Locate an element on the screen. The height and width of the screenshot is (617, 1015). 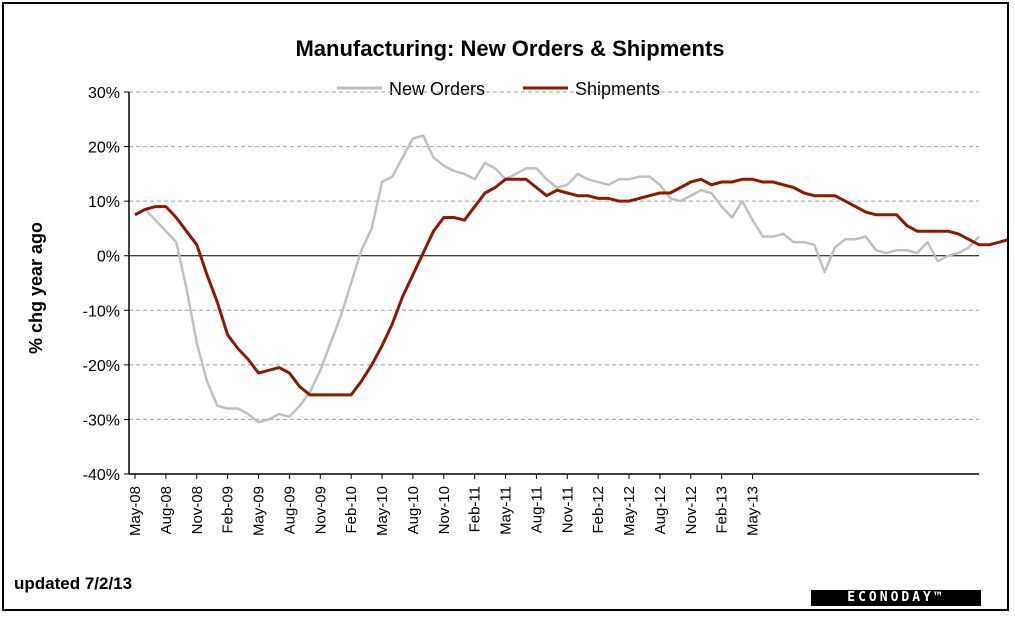
x-tick-label: Feb-12 is located at coordinates (598, 510).